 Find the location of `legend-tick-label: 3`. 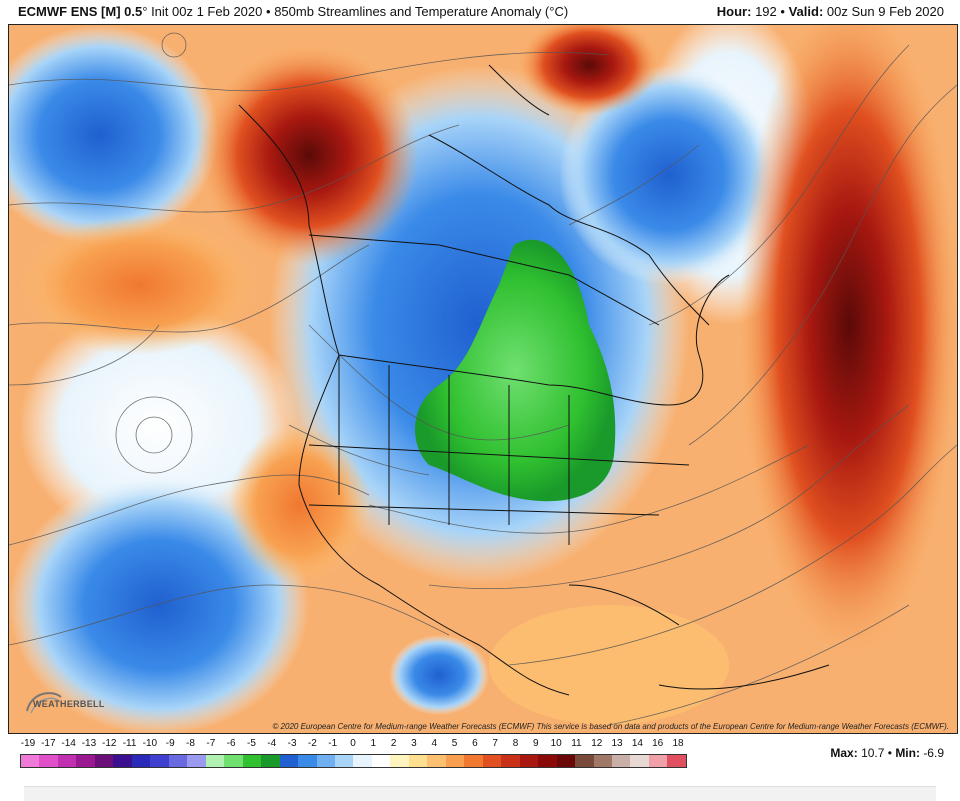

legend-tick-label: 3 is located at coordinates (414, 743).